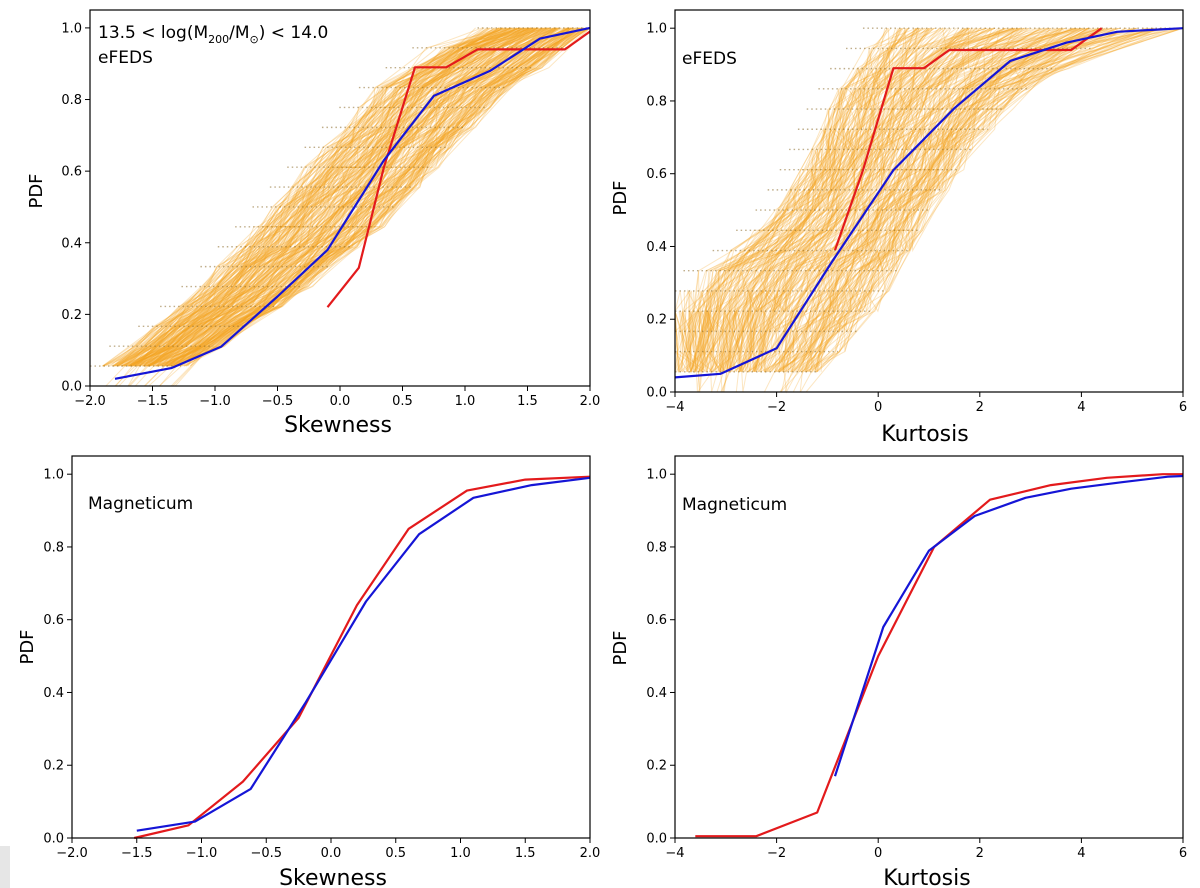 The image size is (1200, 888). What do you see at coordinates (53, 547) in the screenshot?
I see `y-tick-label: 0.8` at bounding box center [53, 547].